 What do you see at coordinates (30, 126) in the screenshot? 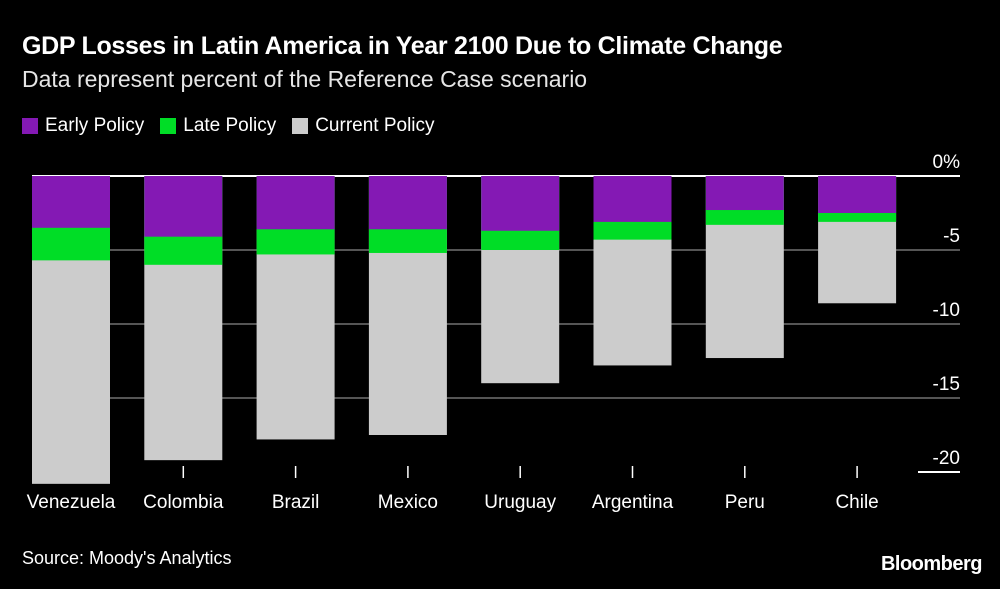
I see `legend-swatch-early` at bounding box center [30, 126].